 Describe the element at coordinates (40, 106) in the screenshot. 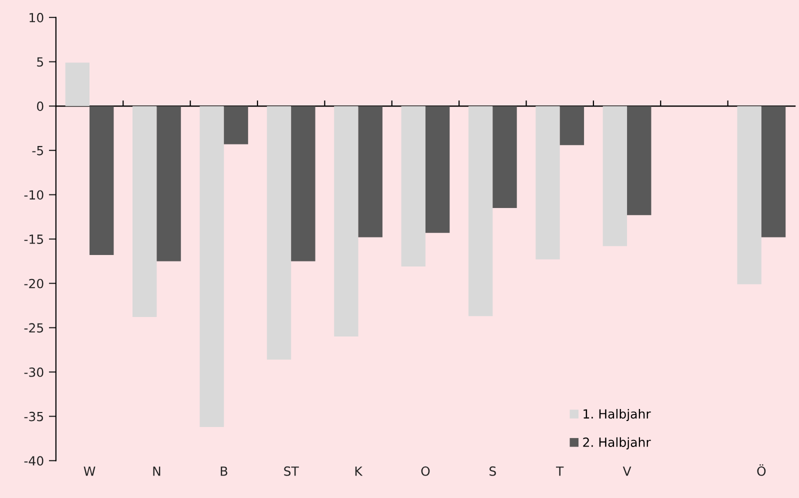

I see `y-tick-label: 0` at that location.